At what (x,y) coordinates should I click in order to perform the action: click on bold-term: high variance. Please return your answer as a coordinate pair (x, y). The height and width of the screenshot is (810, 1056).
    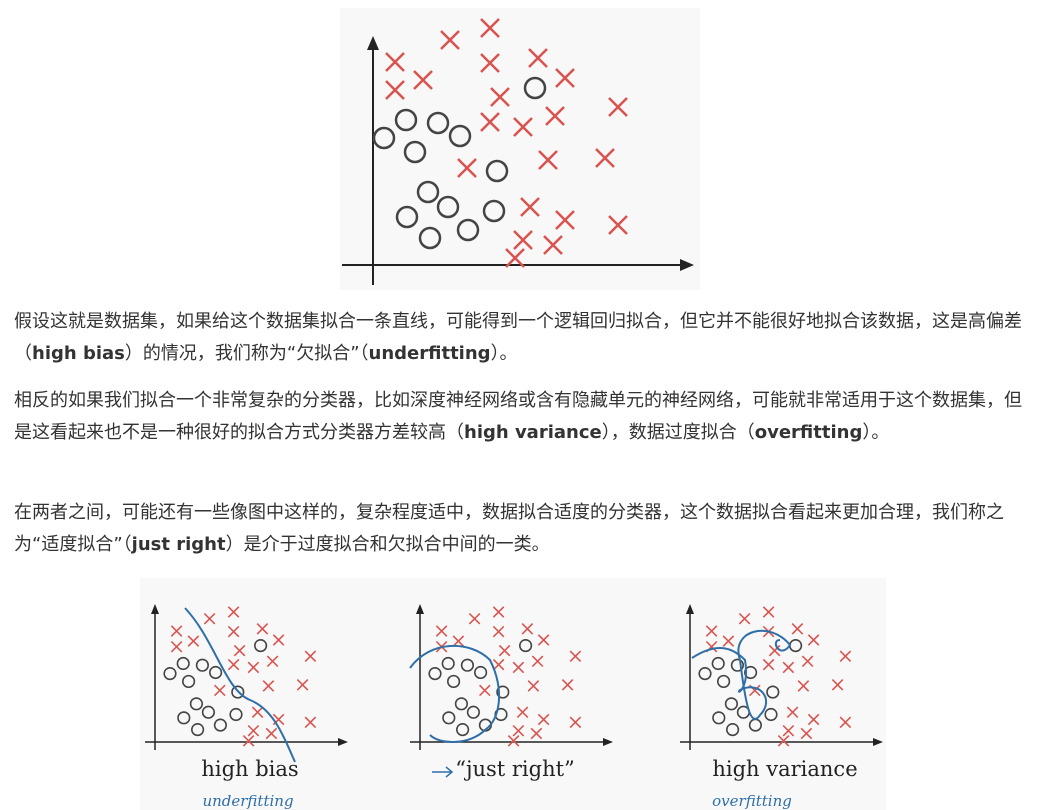
    Looking at the image, I should click on (533, 432).